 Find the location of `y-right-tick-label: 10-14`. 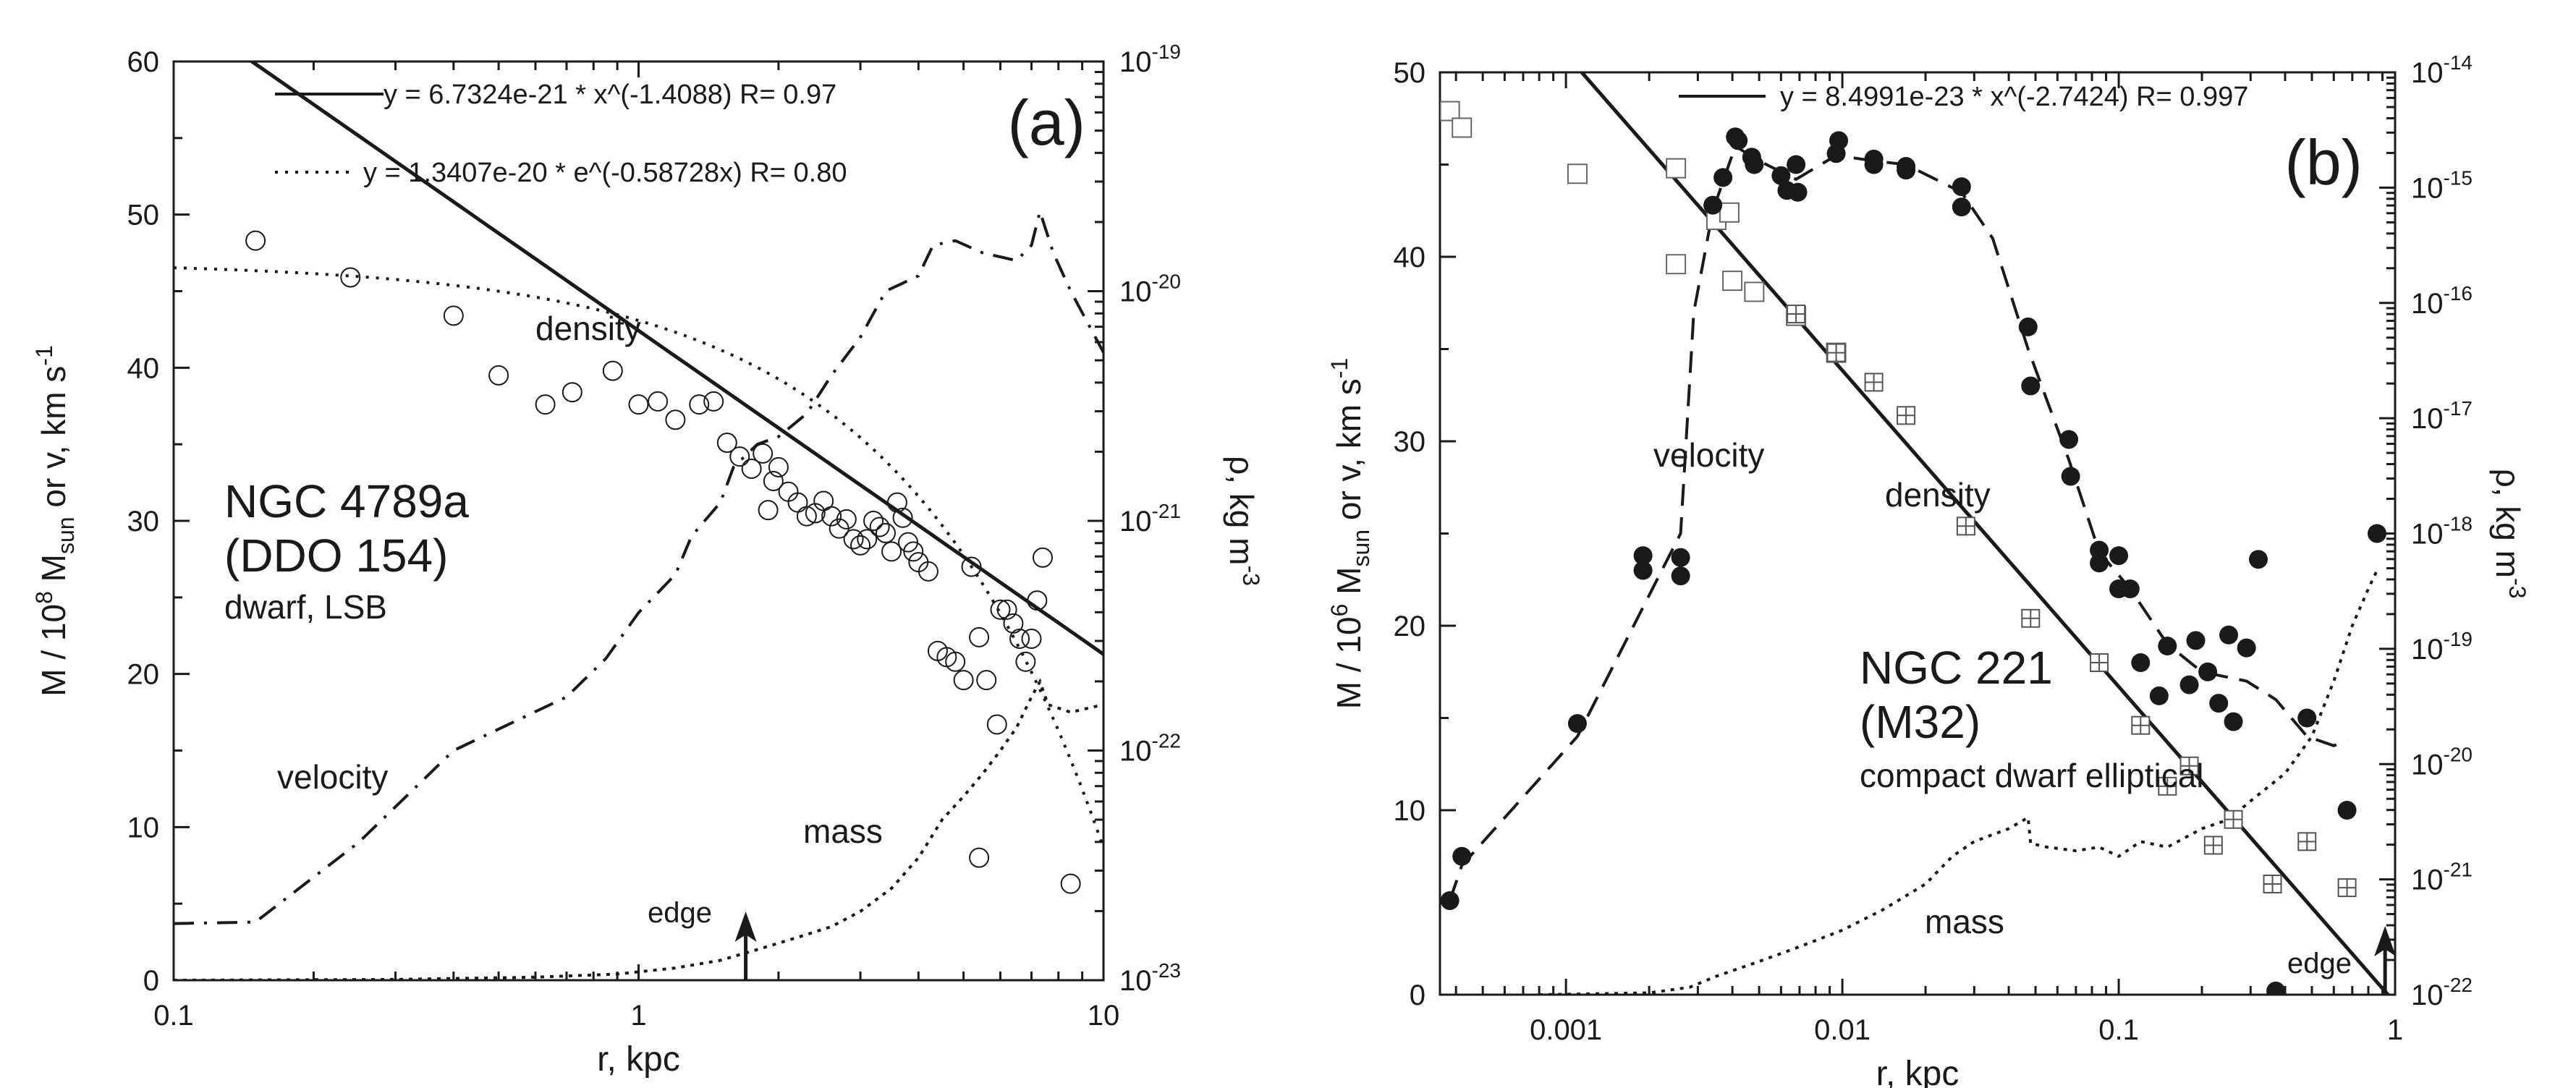

y-right-tick-label: 10-14 is located at coordinates (2442, 70).